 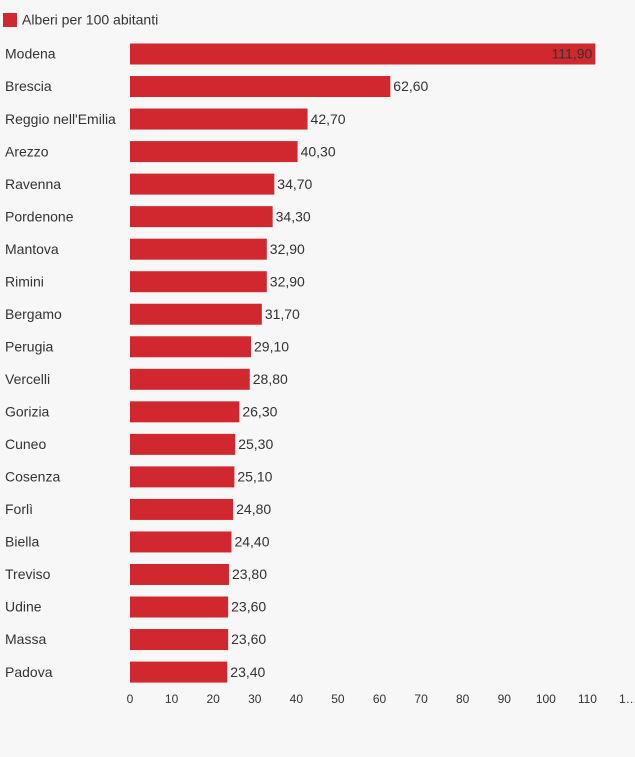 What do you see at coordinates (282, 314) in the screenshot?
I see `value-label: 31,70` at bounding box center [282, 314].